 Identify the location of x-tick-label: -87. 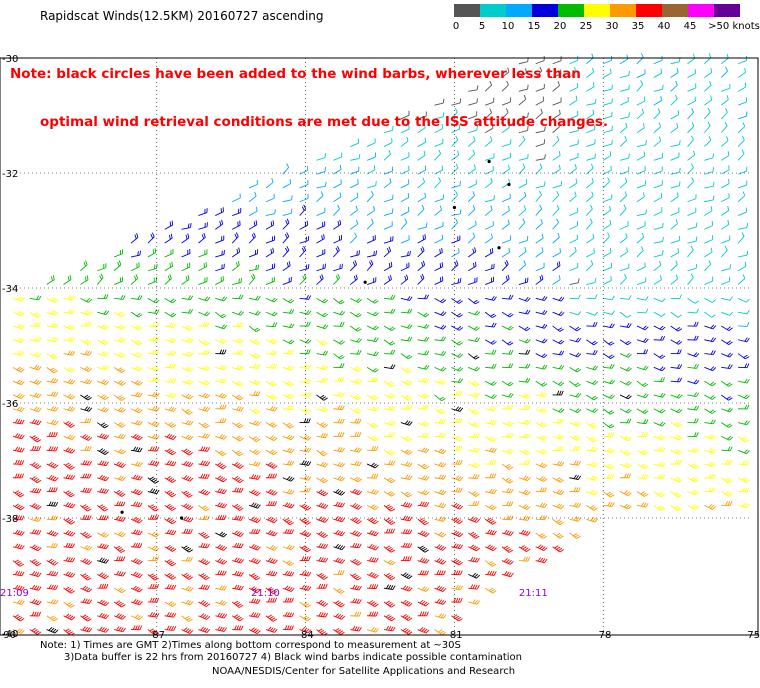
(157, 635).